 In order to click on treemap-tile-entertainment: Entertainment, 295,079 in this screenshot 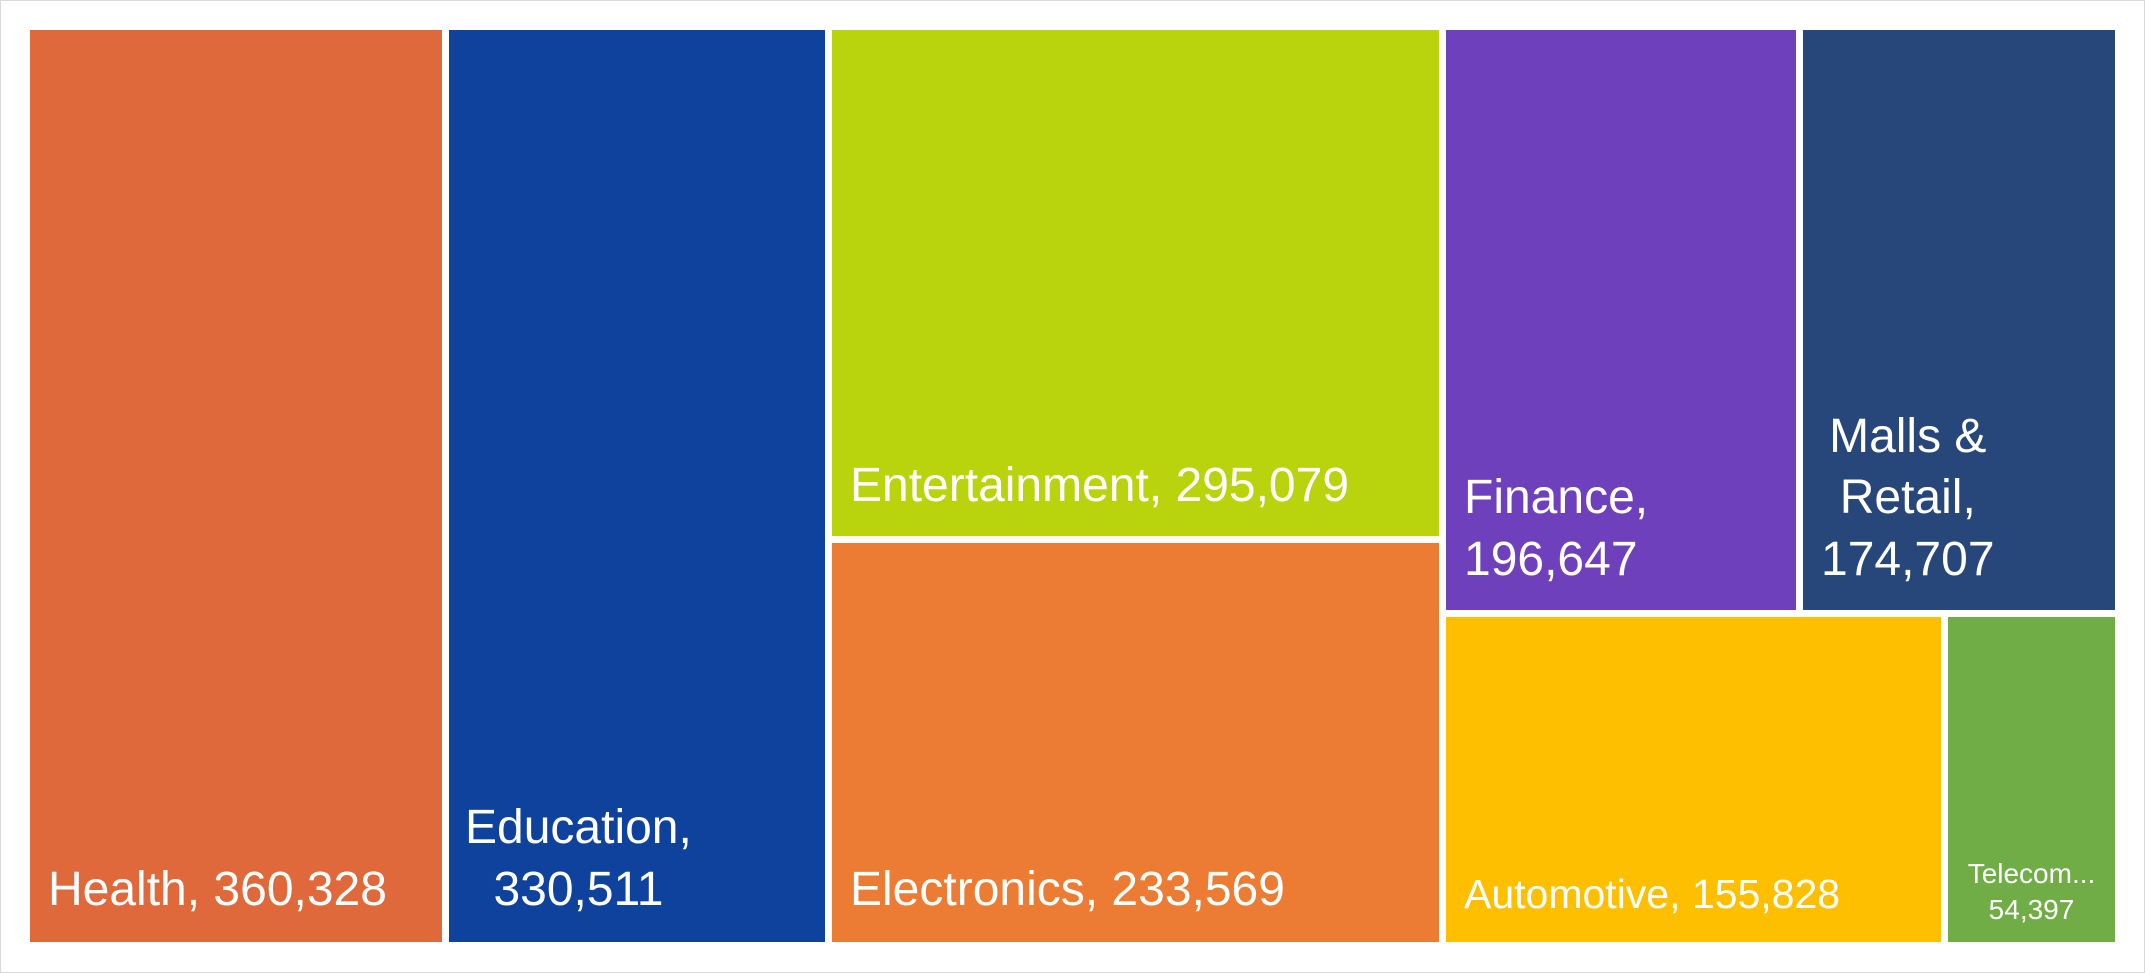, I will do `click(1135, 283)`.